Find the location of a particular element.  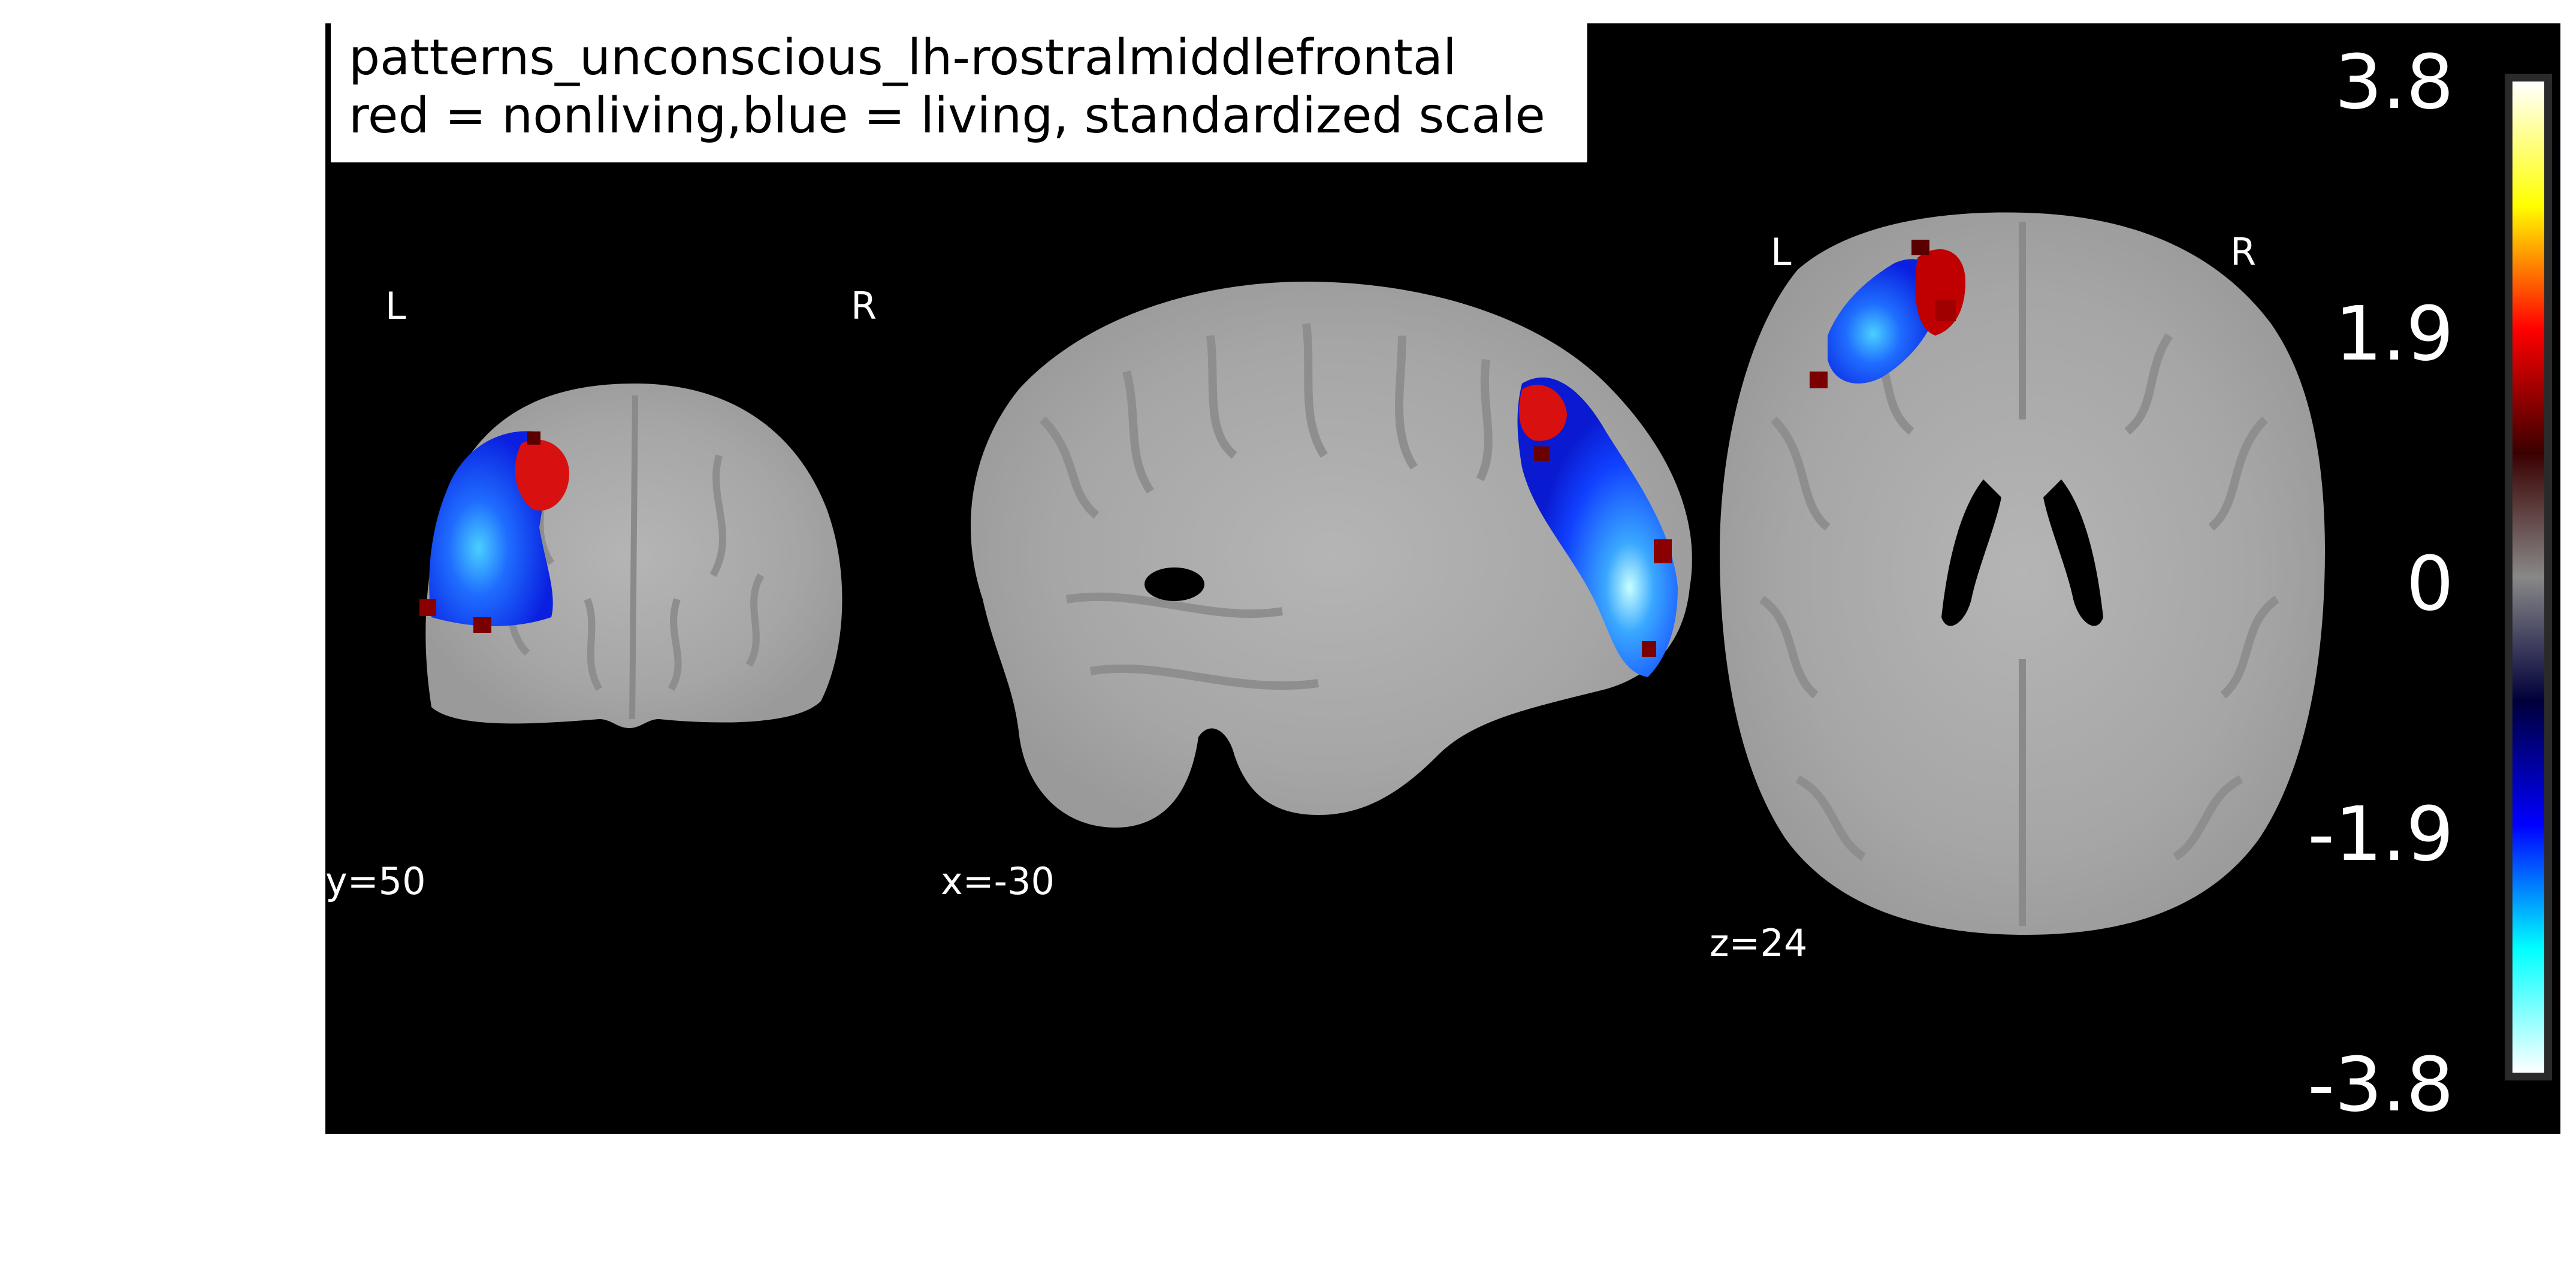

colorbar-tick-top: 3.8 is located at coordinates (2395, 82).